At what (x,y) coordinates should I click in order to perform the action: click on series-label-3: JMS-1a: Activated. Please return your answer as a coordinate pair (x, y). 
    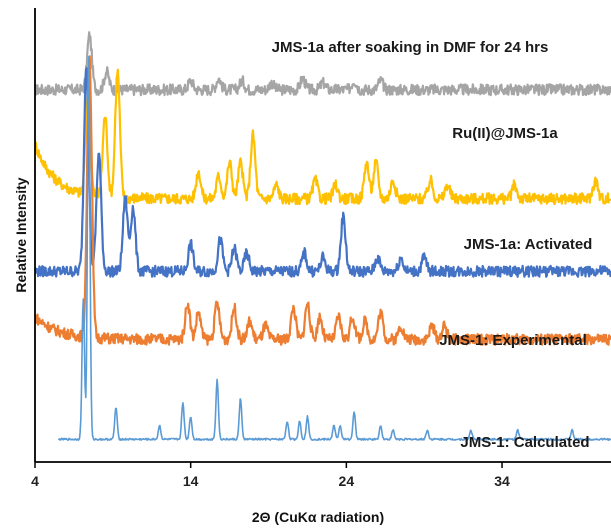
    Looking at the image, I should click on (528, 244).